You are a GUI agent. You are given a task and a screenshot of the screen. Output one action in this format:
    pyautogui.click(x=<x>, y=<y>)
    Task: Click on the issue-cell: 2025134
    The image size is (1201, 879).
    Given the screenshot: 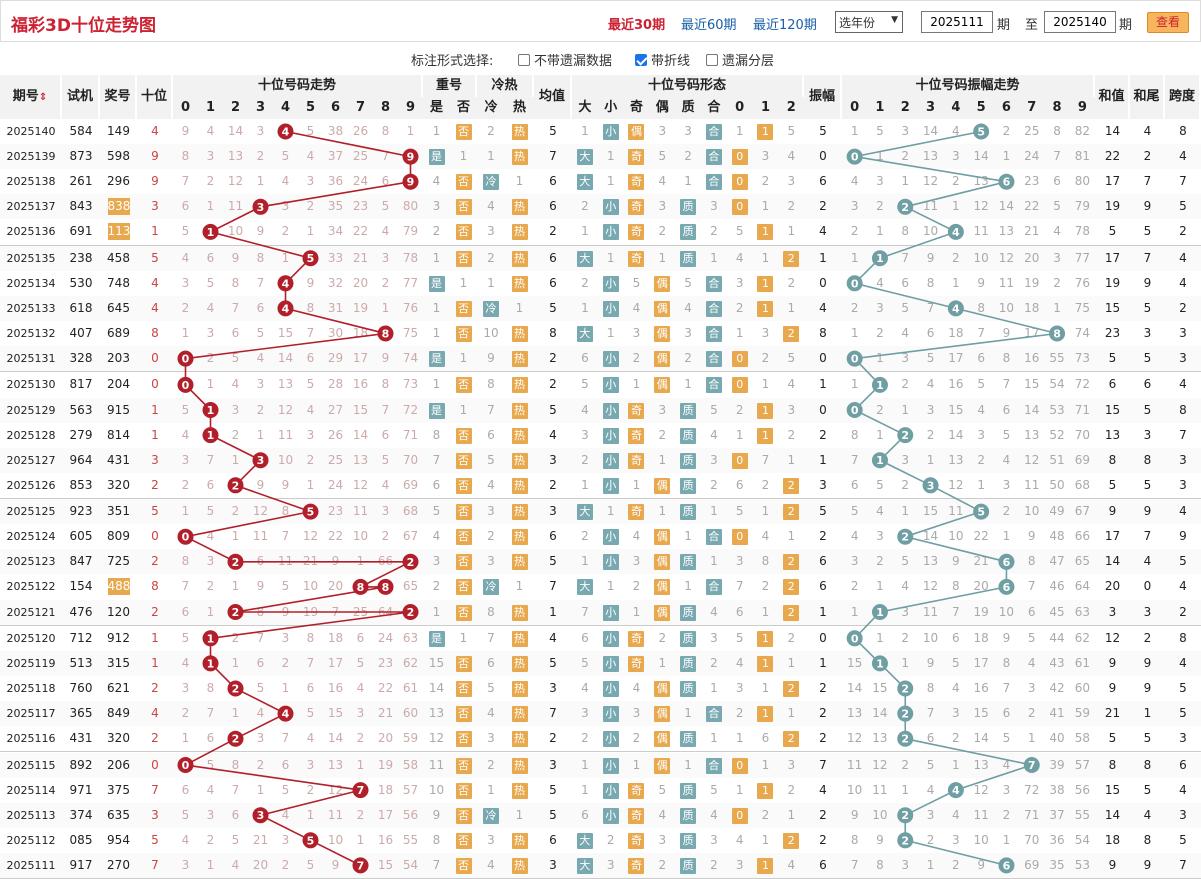 What is the action you would take?
    pyautogui.click(x=31, y=283)
    